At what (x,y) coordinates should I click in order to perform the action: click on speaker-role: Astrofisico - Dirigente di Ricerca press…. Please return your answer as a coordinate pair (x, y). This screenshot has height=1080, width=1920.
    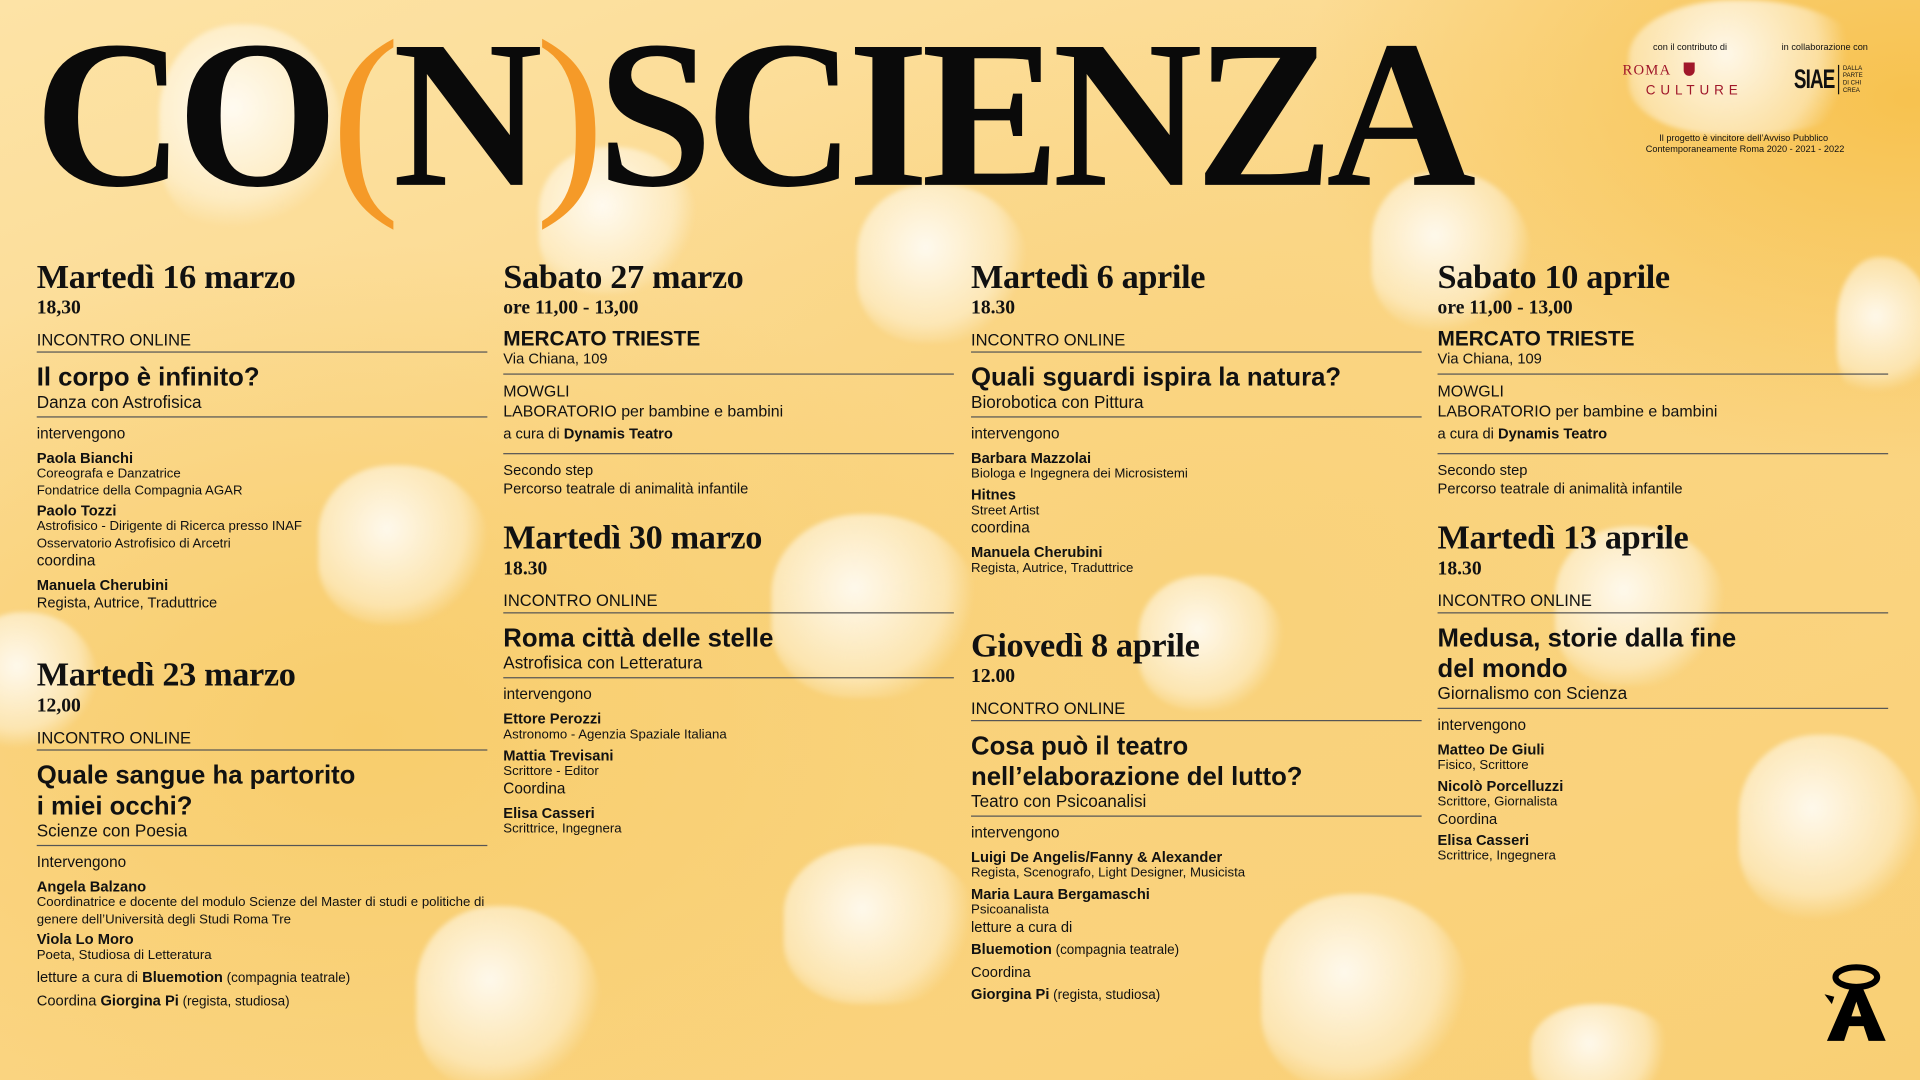
    Looking at the image, I should click on (169, 526).